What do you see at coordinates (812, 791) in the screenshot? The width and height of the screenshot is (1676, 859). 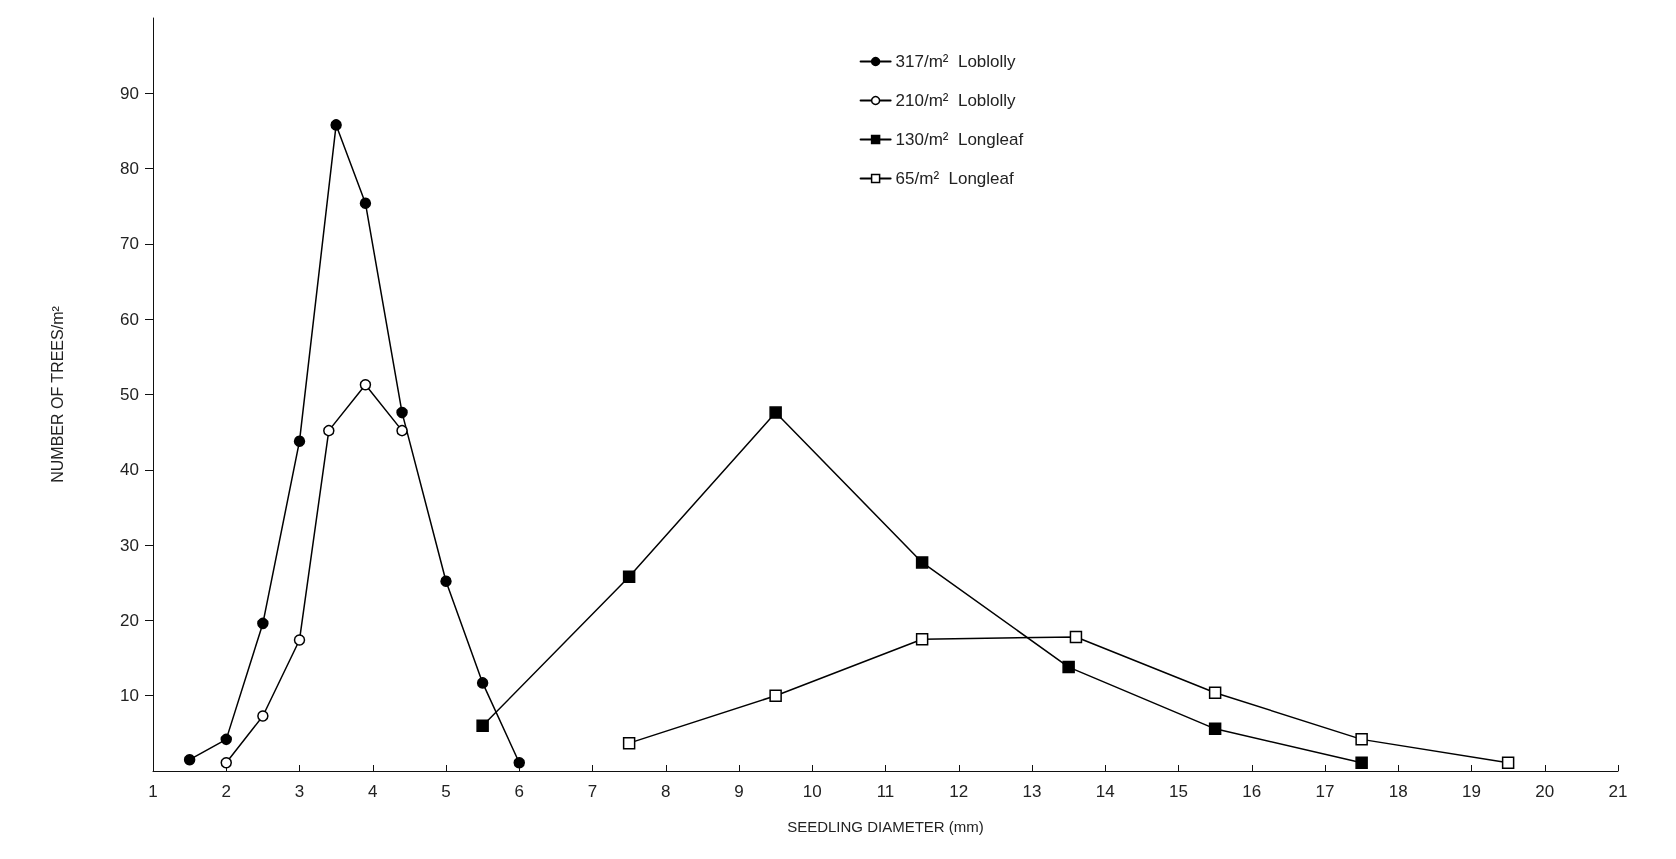 I see `x-tick-label: 10` at bounding box center [812, 791].